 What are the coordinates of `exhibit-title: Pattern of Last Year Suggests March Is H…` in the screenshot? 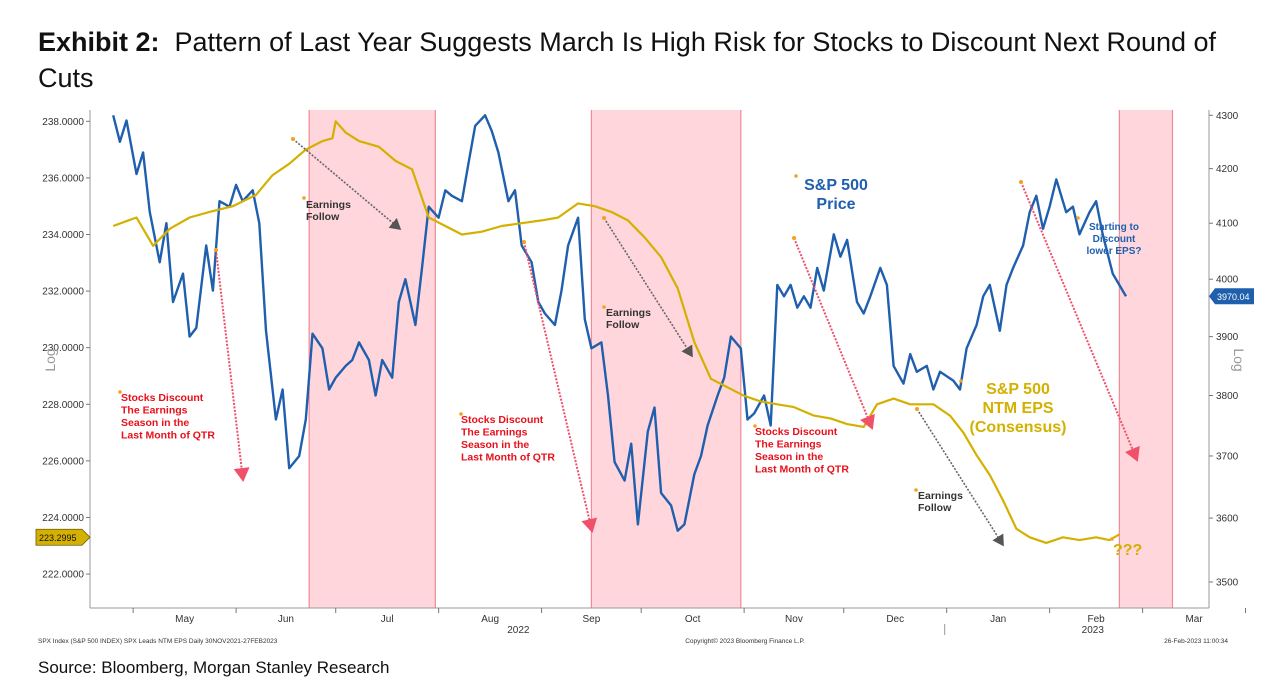 It's located at (627, 60).